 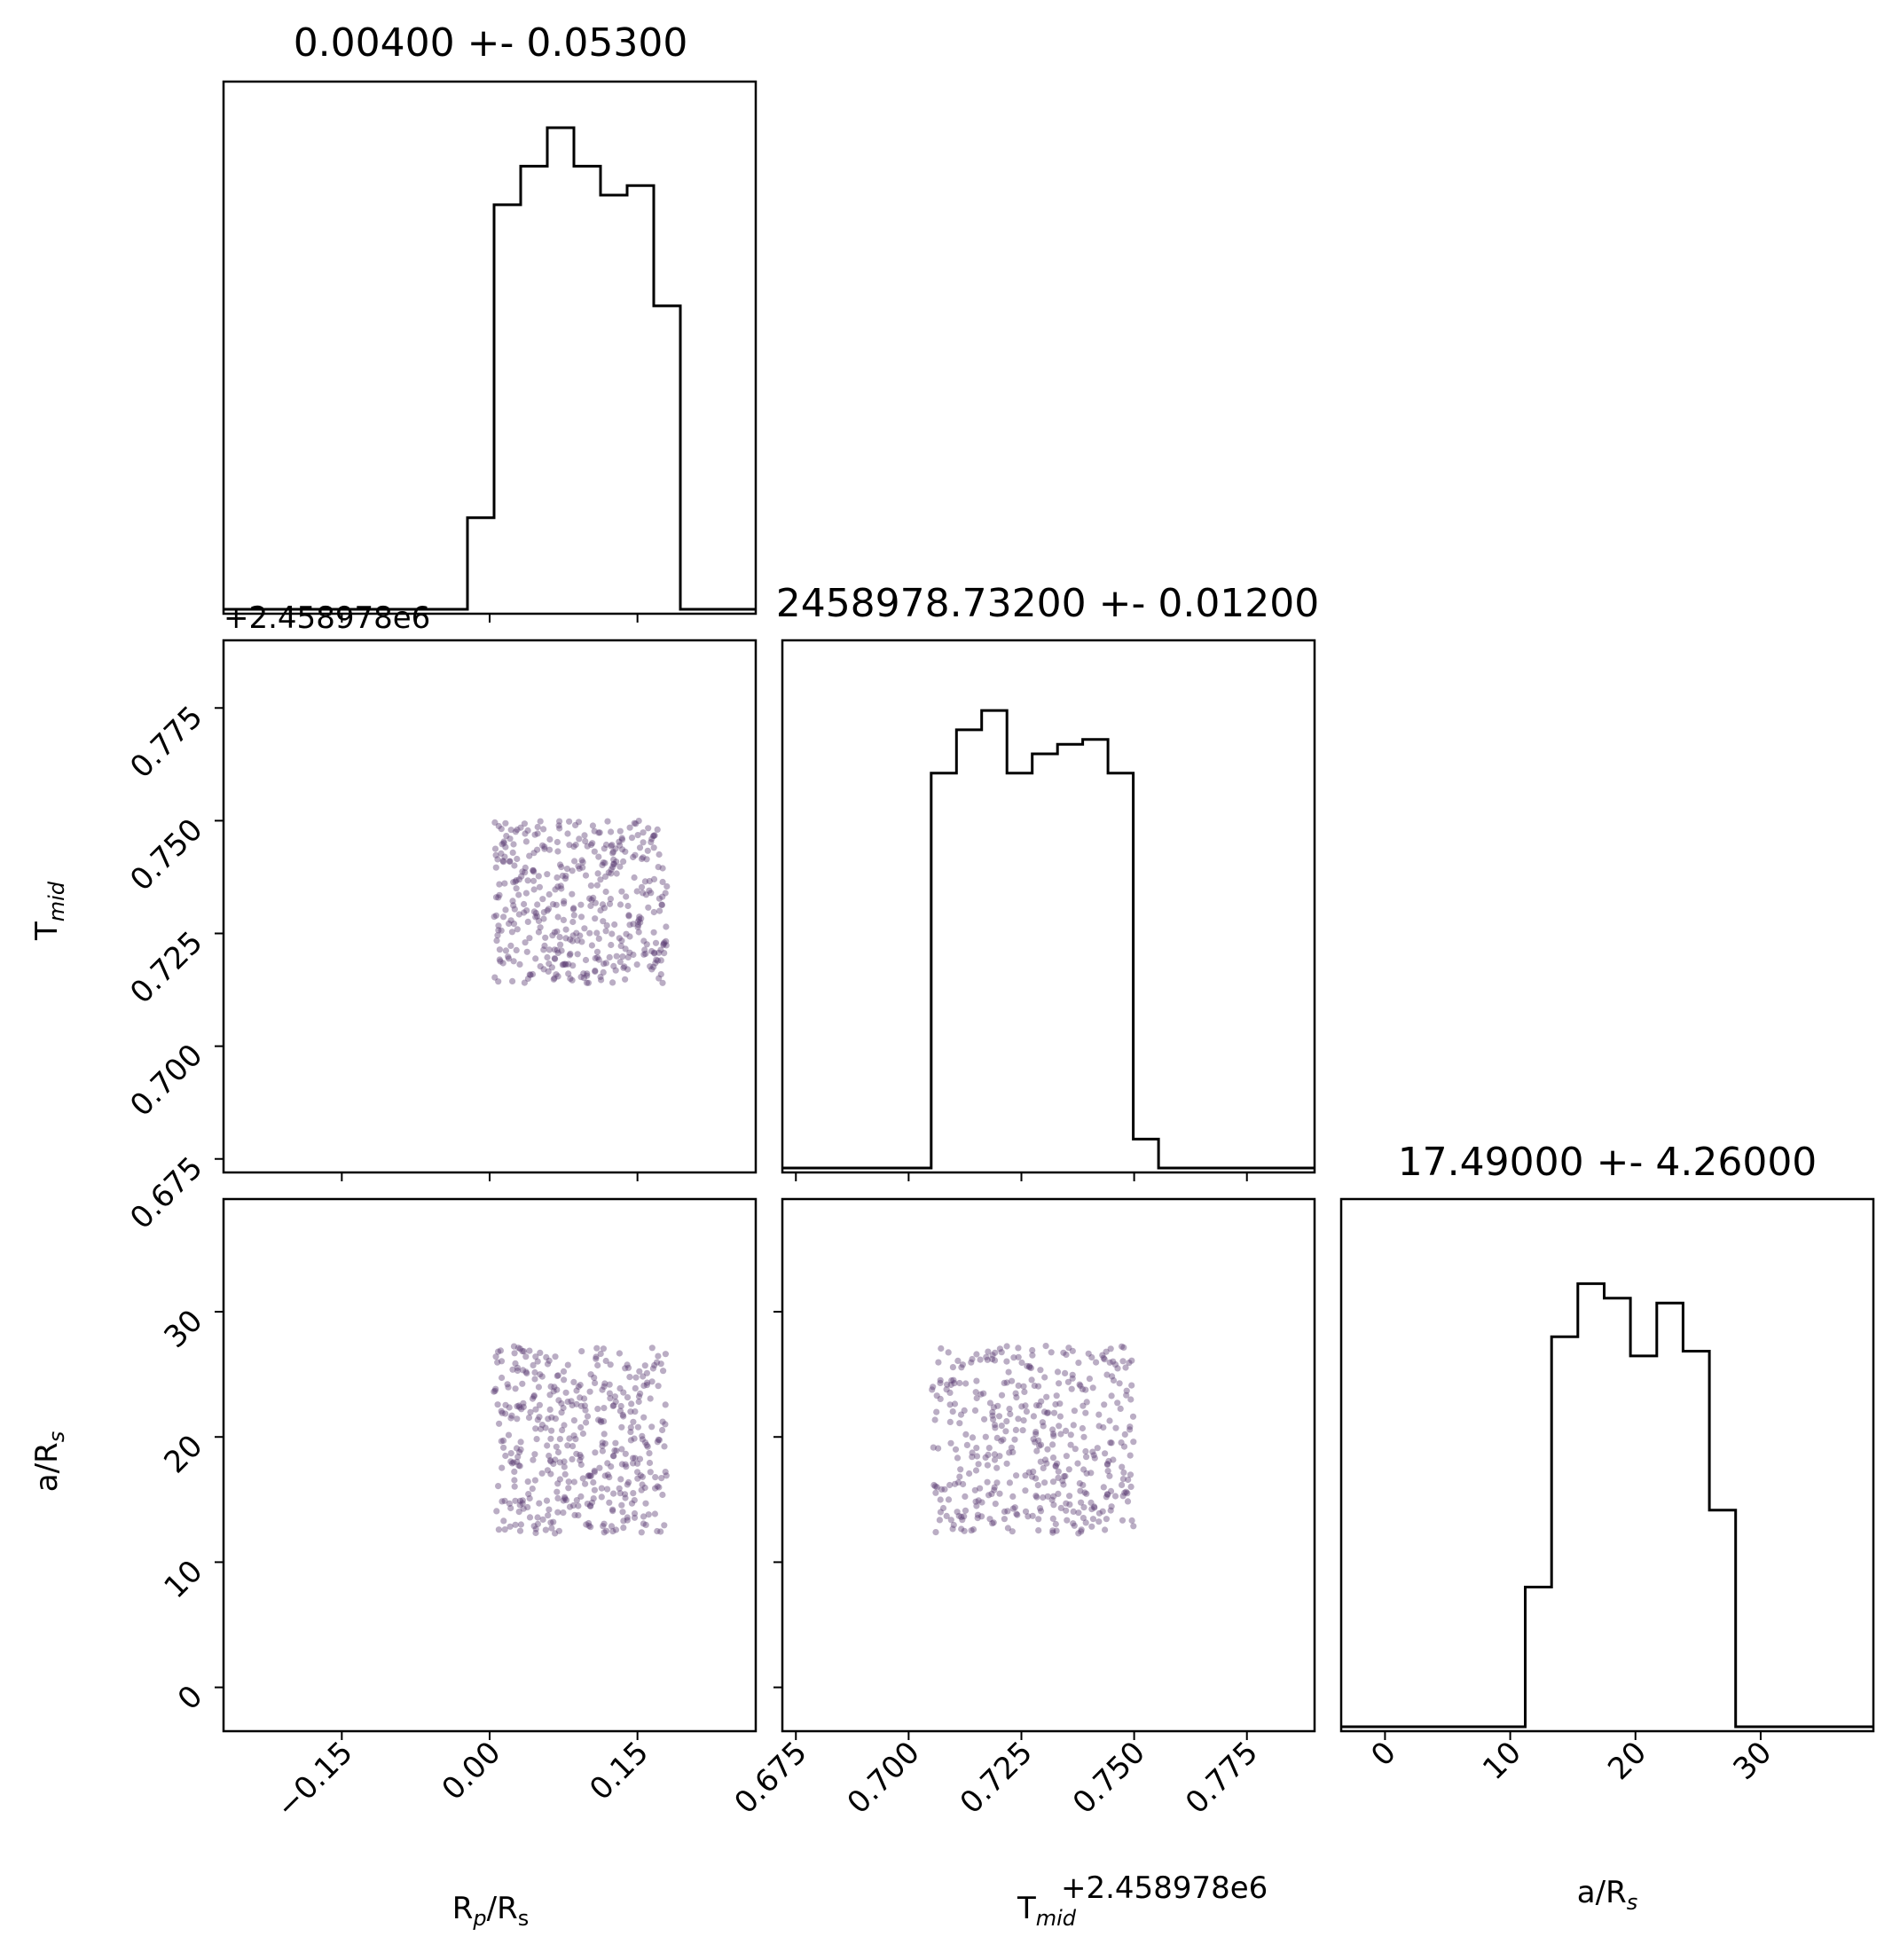 What do you see at coordinates (56, 1437) in the screenshot?
I see `ars-y-label-sub: s` at bounding box center [56, 1437].